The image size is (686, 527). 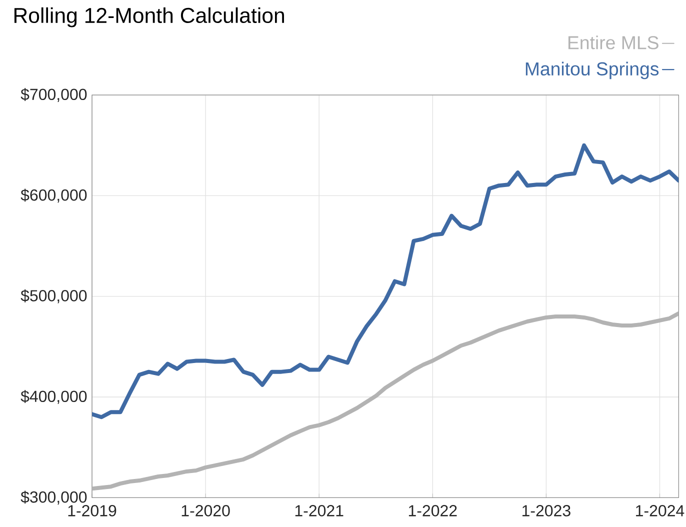 What do you see at coordinates (53, 497) in the screenshot?
I see `y-tick-label: $300,000` at bounding box center [53, 497].